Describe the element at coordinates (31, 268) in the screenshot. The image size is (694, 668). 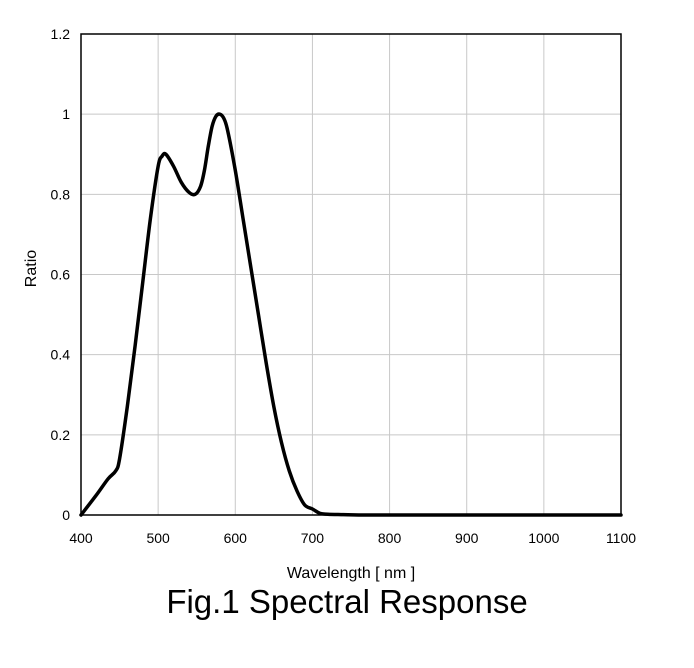
I see `y-axis-title: Ratio` at that location.